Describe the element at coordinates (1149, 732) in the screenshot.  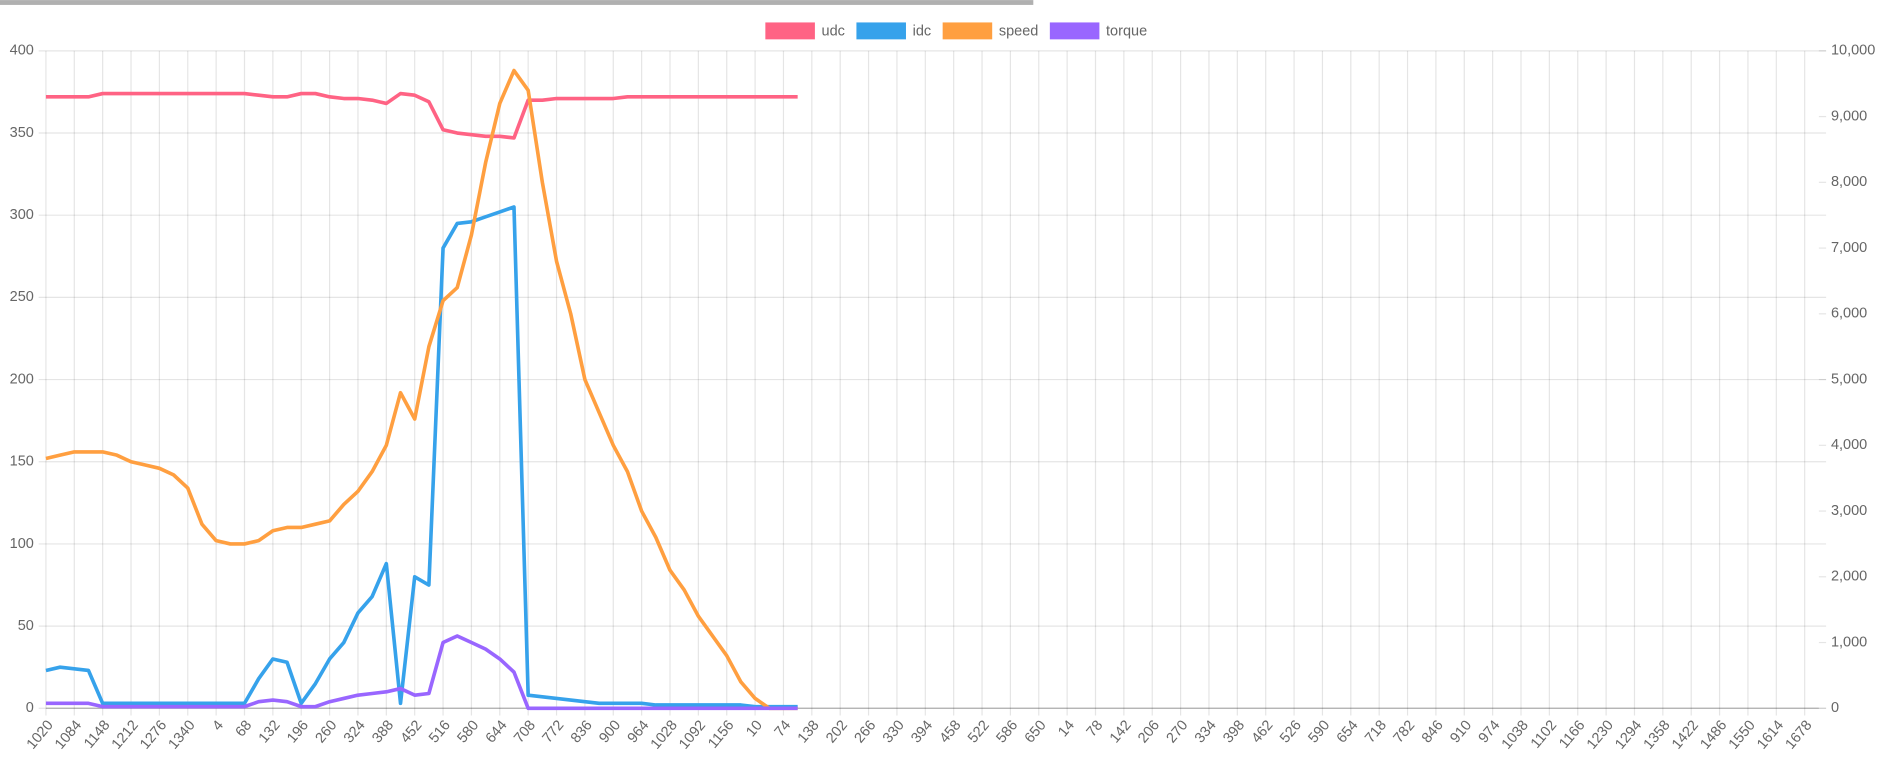
I see `x-tick-label: 206` at that location.